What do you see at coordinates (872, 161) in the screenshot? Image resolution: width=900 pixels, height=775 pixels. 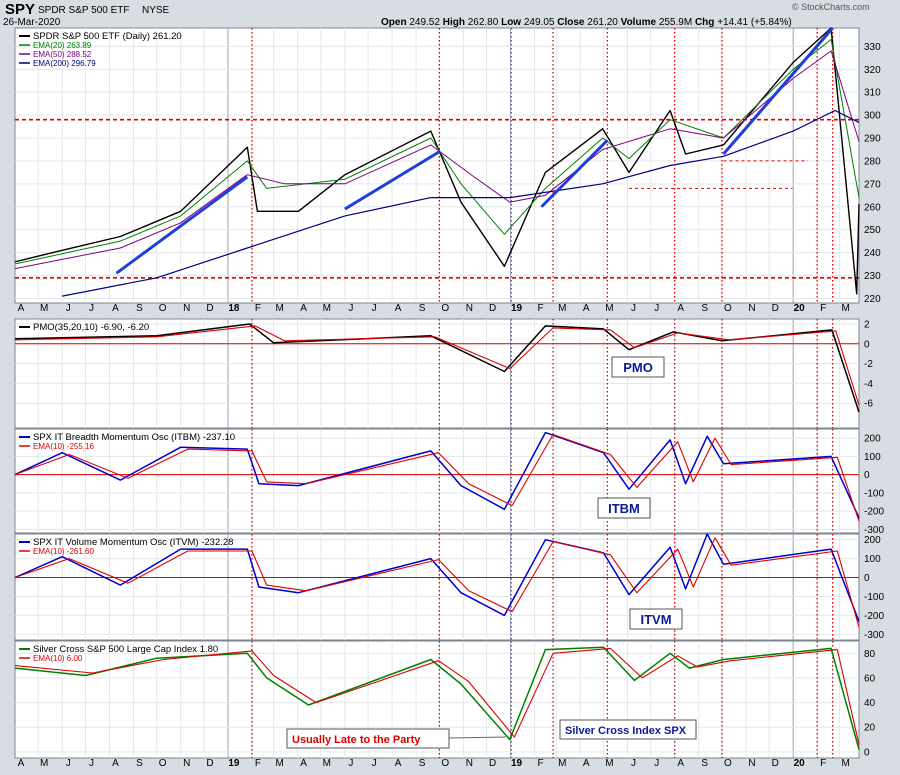 I see `y-tick-label: 280` at bounding box center [872, 161].